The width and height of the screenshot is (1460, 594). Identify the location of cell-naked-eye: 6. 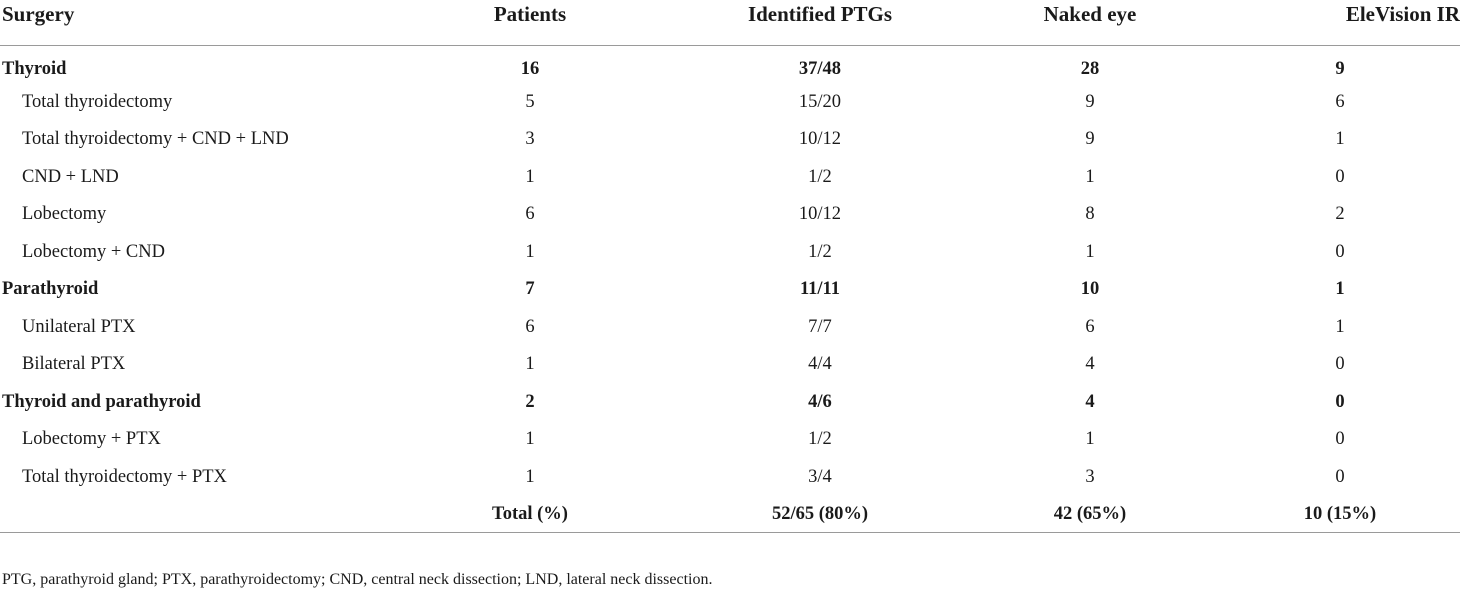
(1090, 326).